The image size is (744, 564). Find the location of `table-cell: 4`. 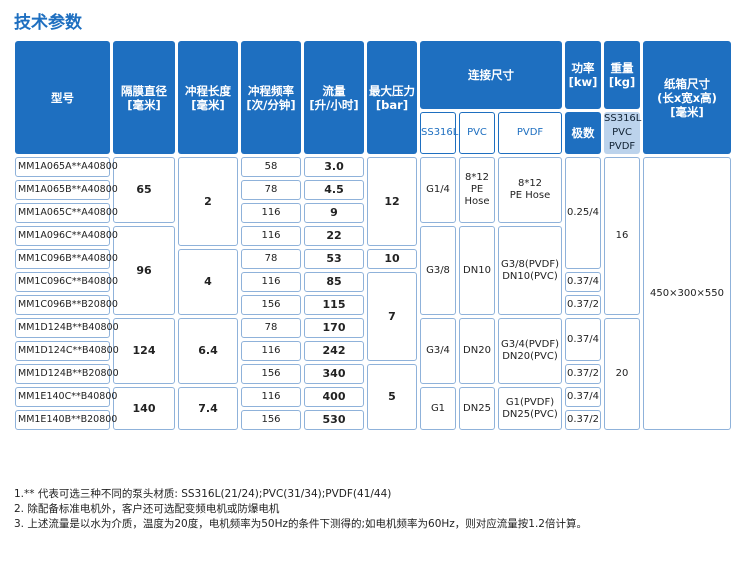

table-cell: 4 is located at coordinates (208, 282).